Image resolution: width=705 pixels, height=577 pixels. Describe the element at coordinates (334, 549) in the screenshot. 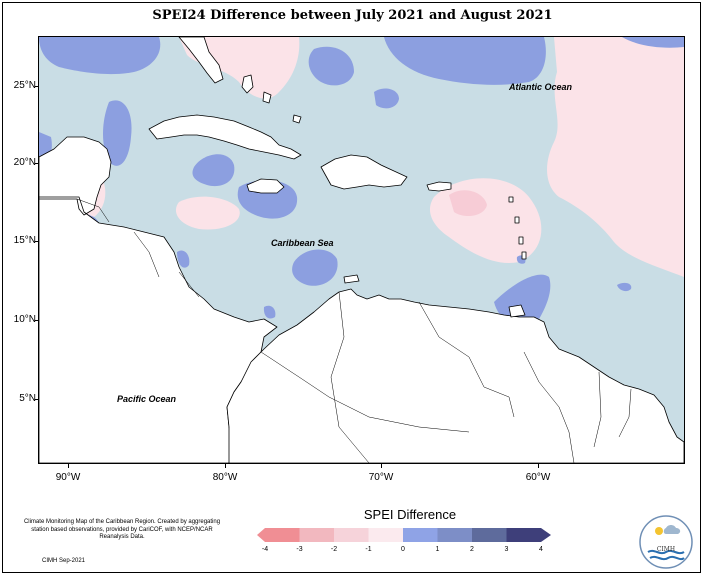

I see `legend-label: -2` at that location.